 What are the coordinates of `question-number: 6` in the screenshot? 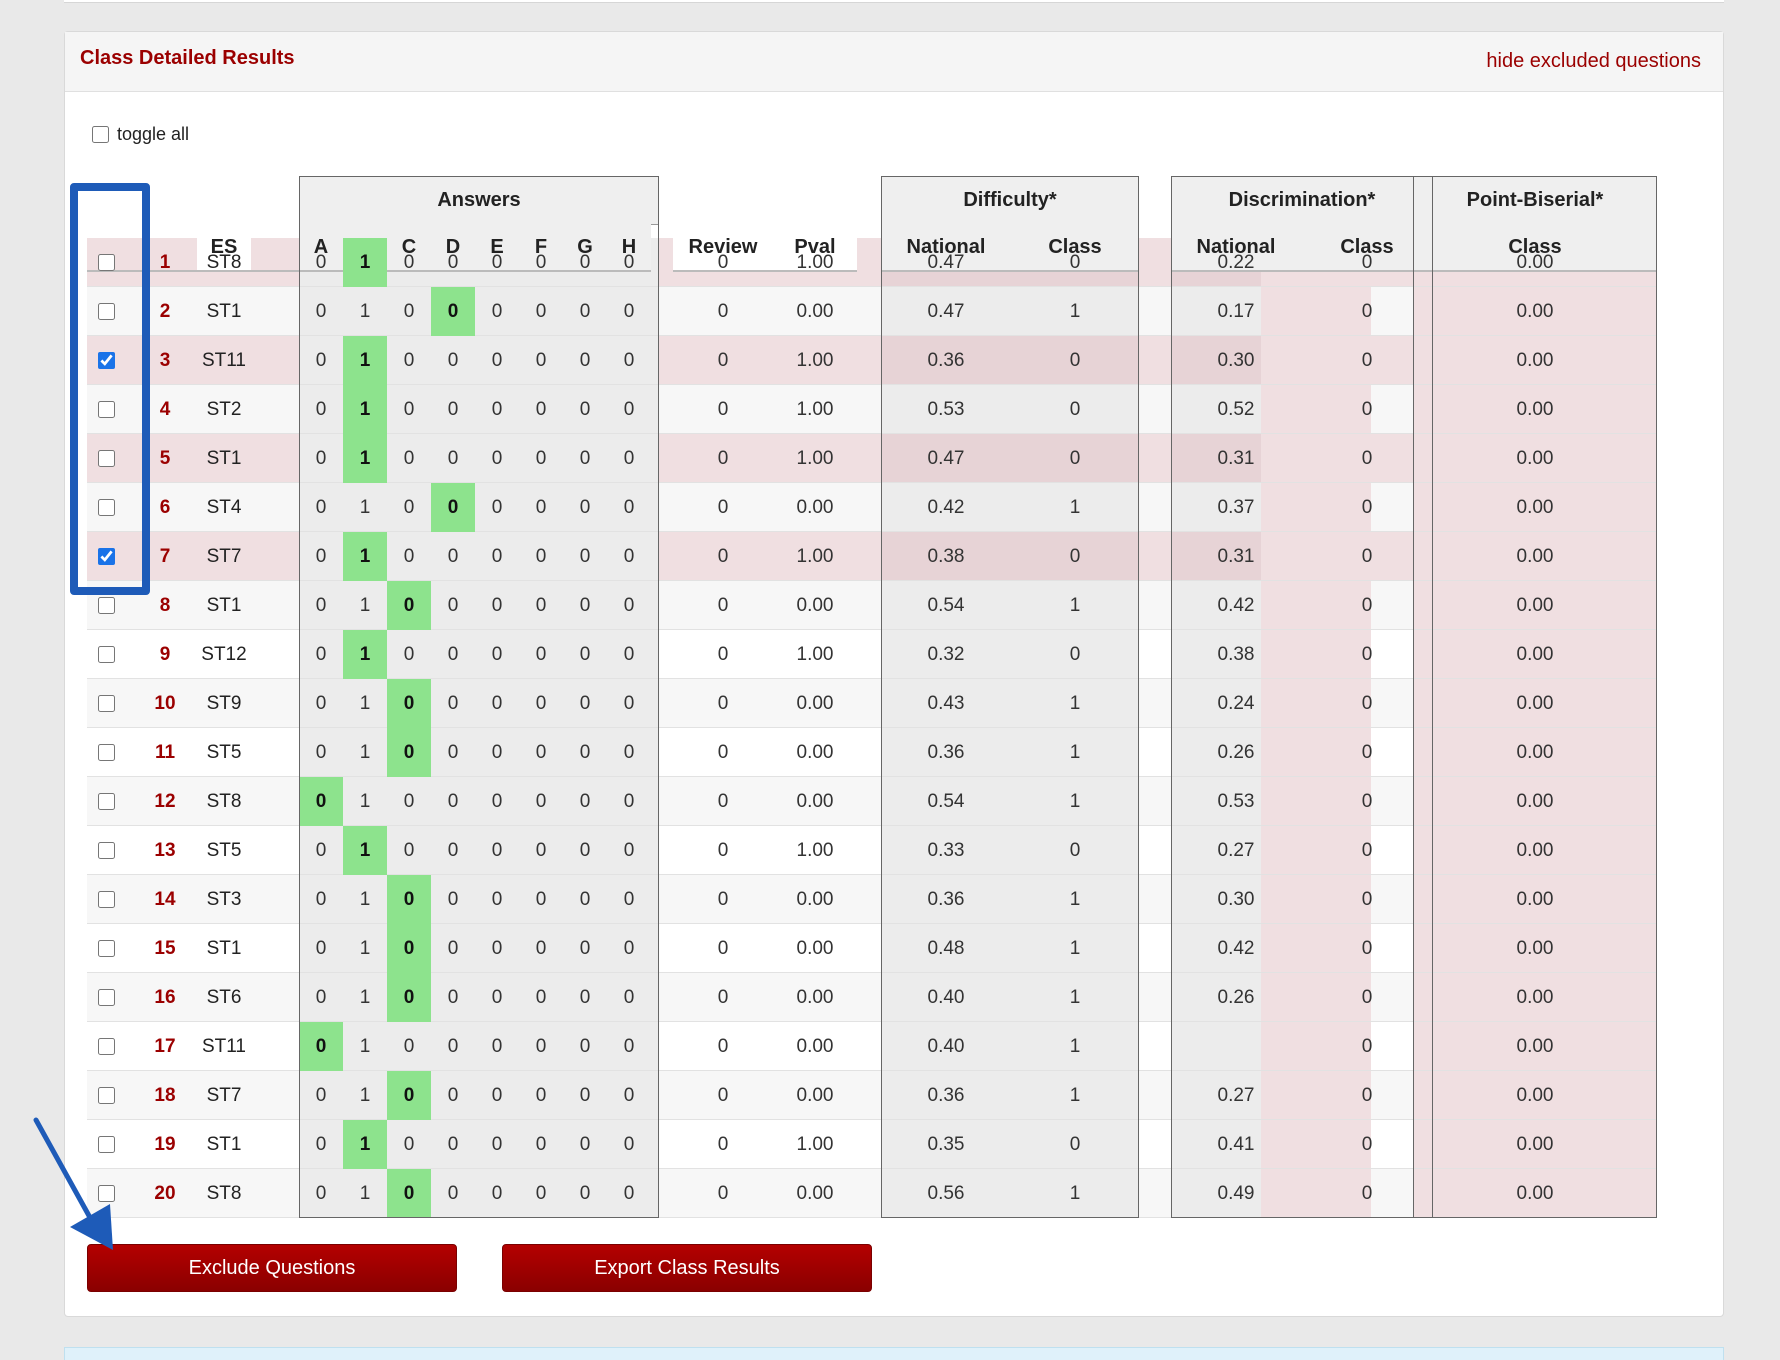 It's located at (165, 507).